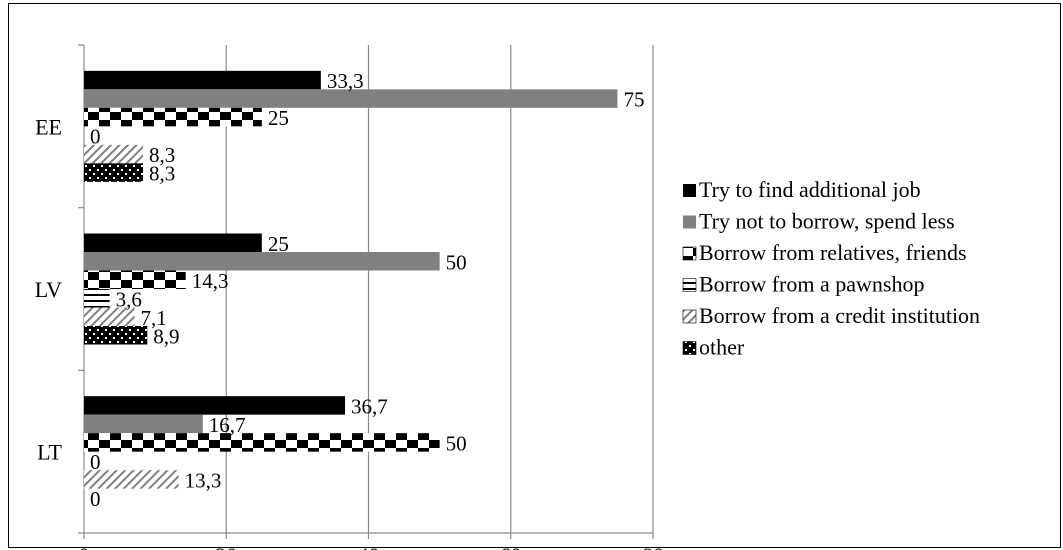  What do you see at coordinates (153, 318) in the screenshot?
I see `bar-value-label: 7,1` at bounding box center [153, 318].